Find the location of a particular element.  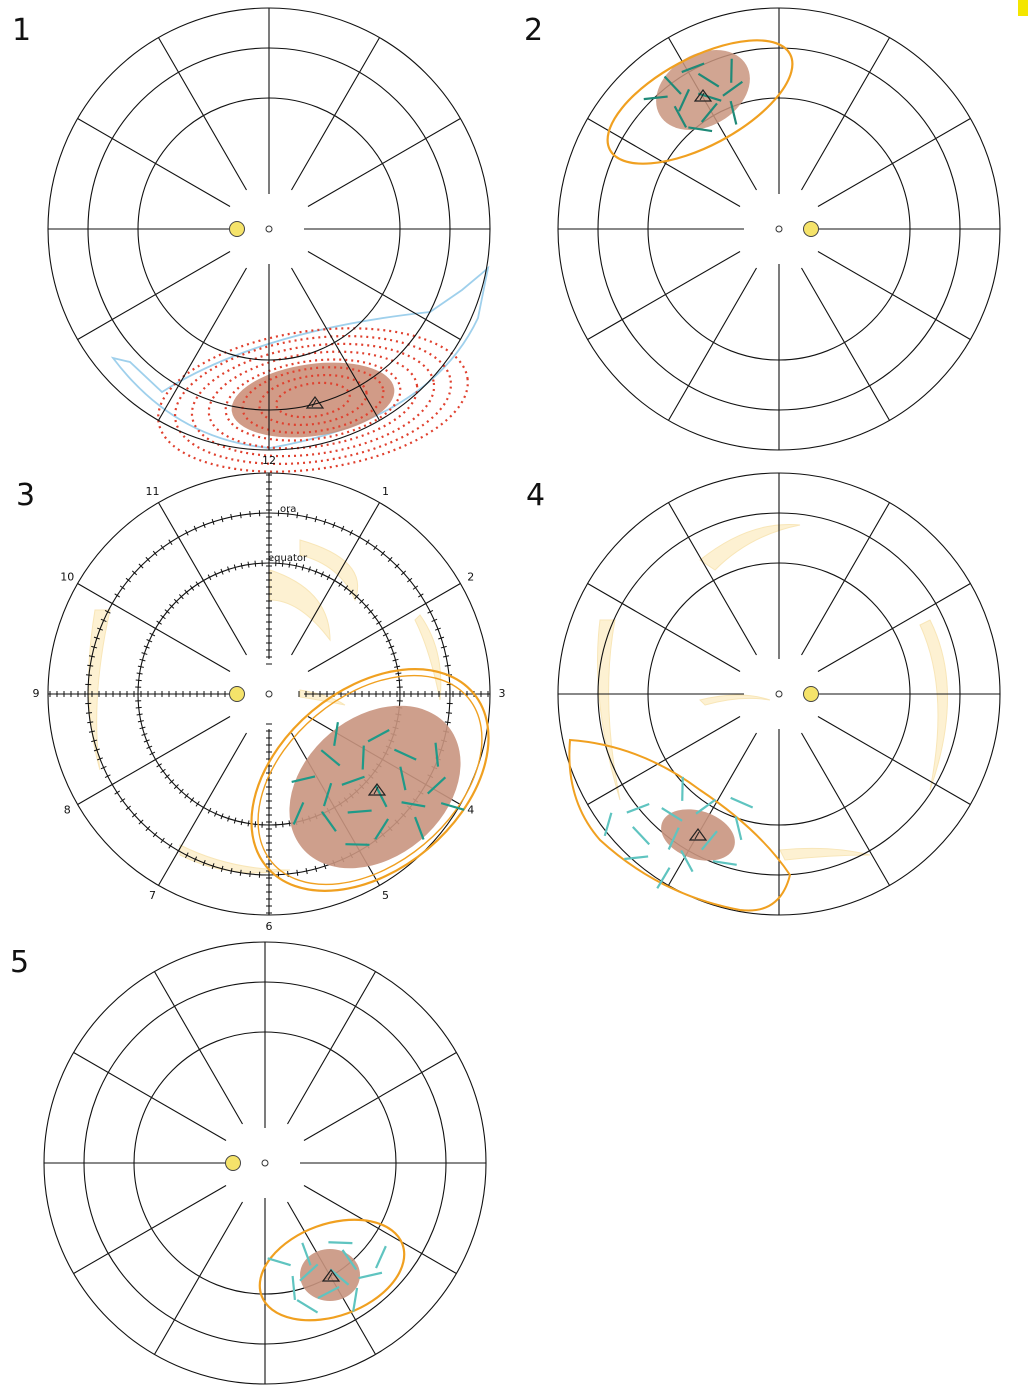

pale-crescent is located at coordinates (300, 605).